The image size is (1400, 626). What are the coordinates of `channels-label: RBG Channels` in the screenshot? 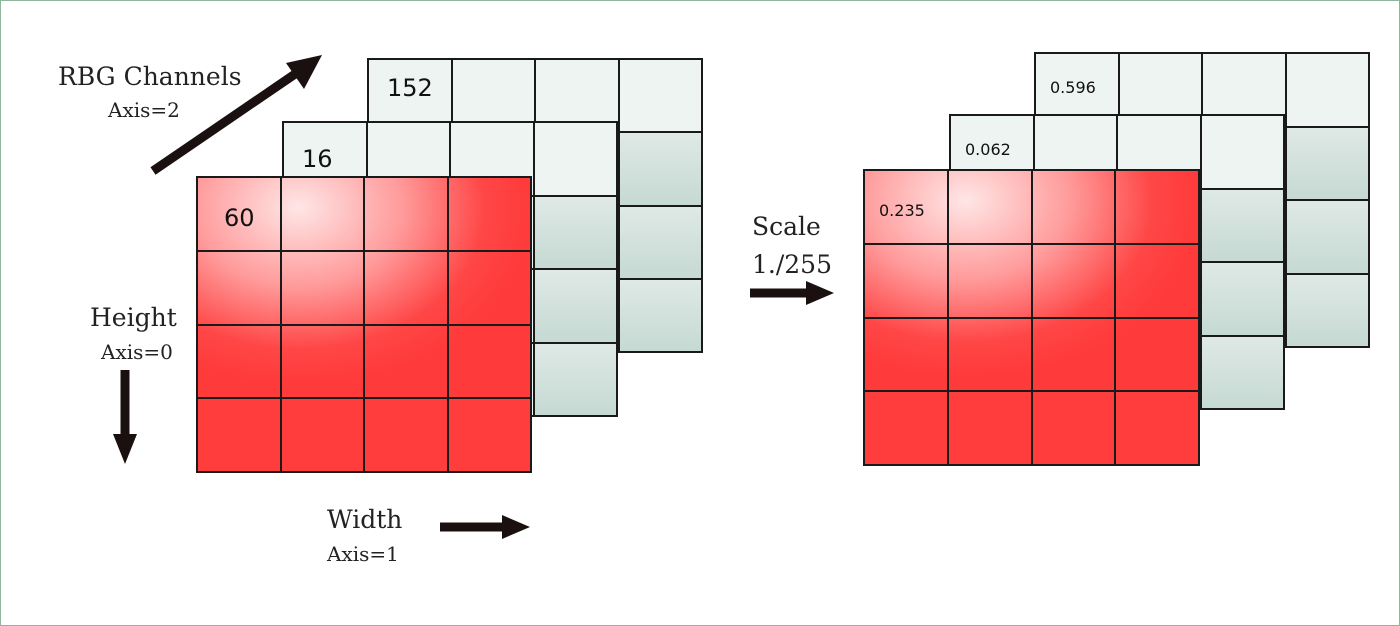 It's located at (150, 76).